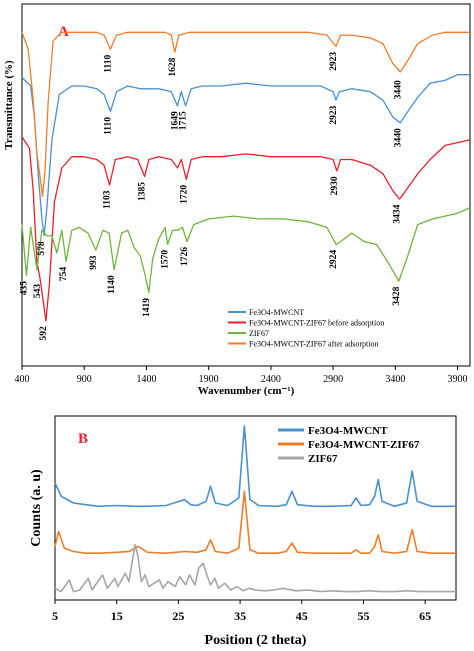  What do you see at coordinates (24, 288) in the screenshot?
I see `peak-label: 435` at bounding box center [24, 288].